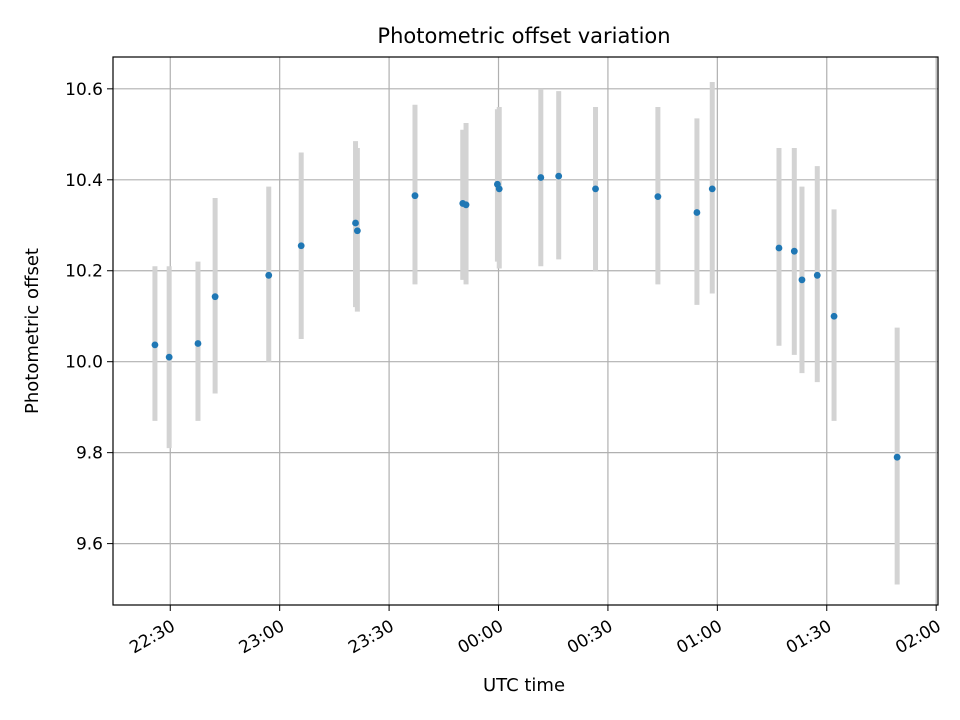  Describe the element at coordinates (89, 317) in the screenshot. I see `y-axis-ticks: 9.6 9.8 10.0 10.2 10.4 10.6` at that location.